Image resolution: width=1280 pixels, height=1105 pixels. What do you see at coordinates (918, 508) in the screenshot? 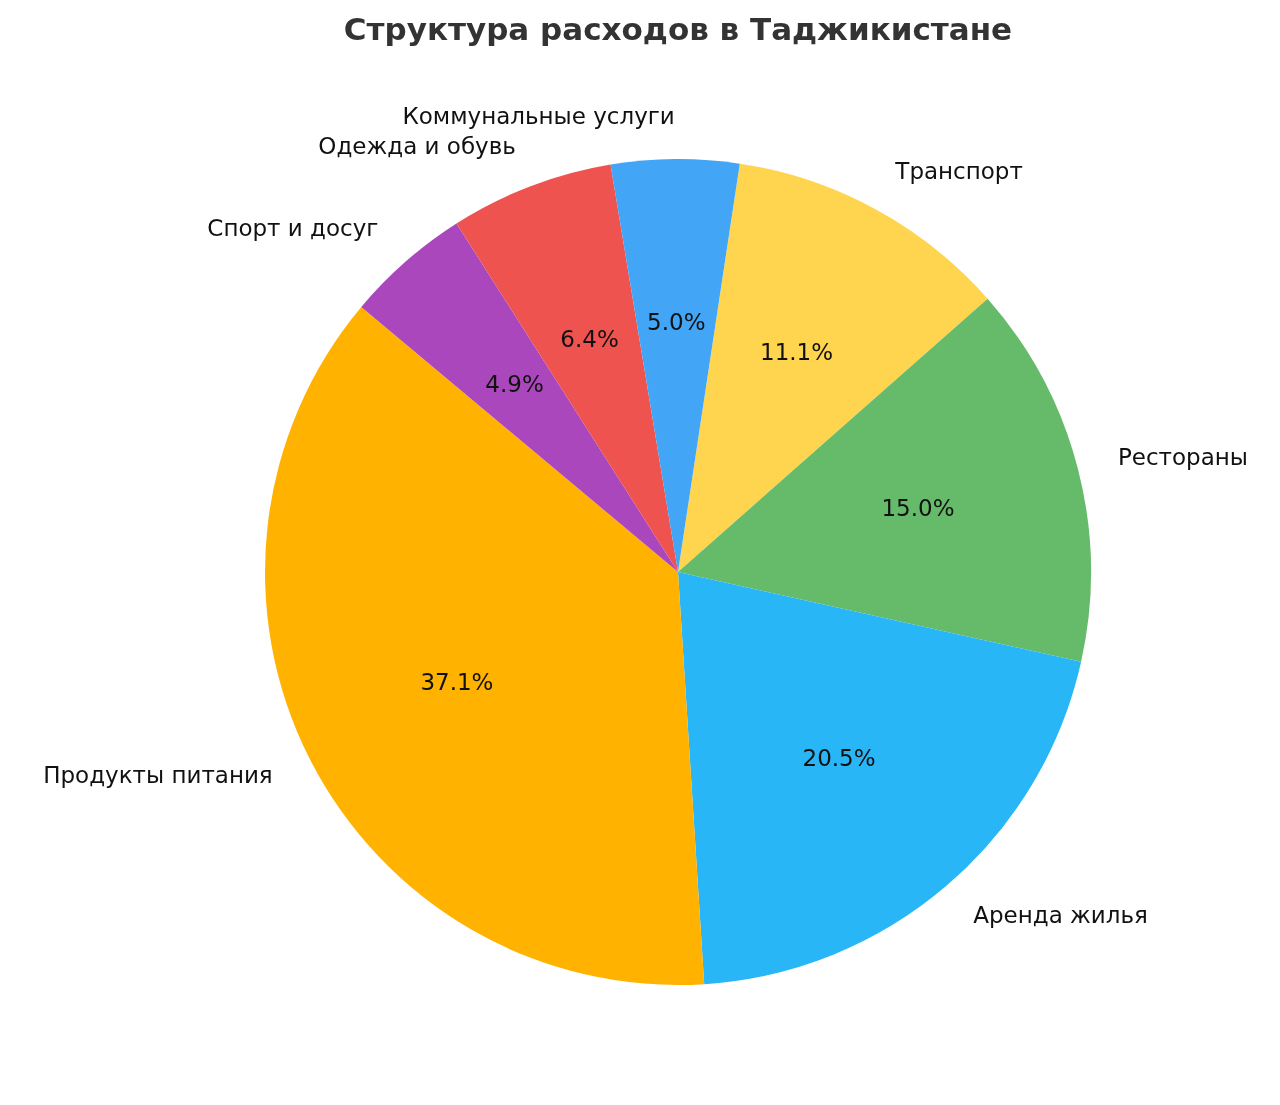
I see `data-label: 15.0%` at bounding box center [918, 508].